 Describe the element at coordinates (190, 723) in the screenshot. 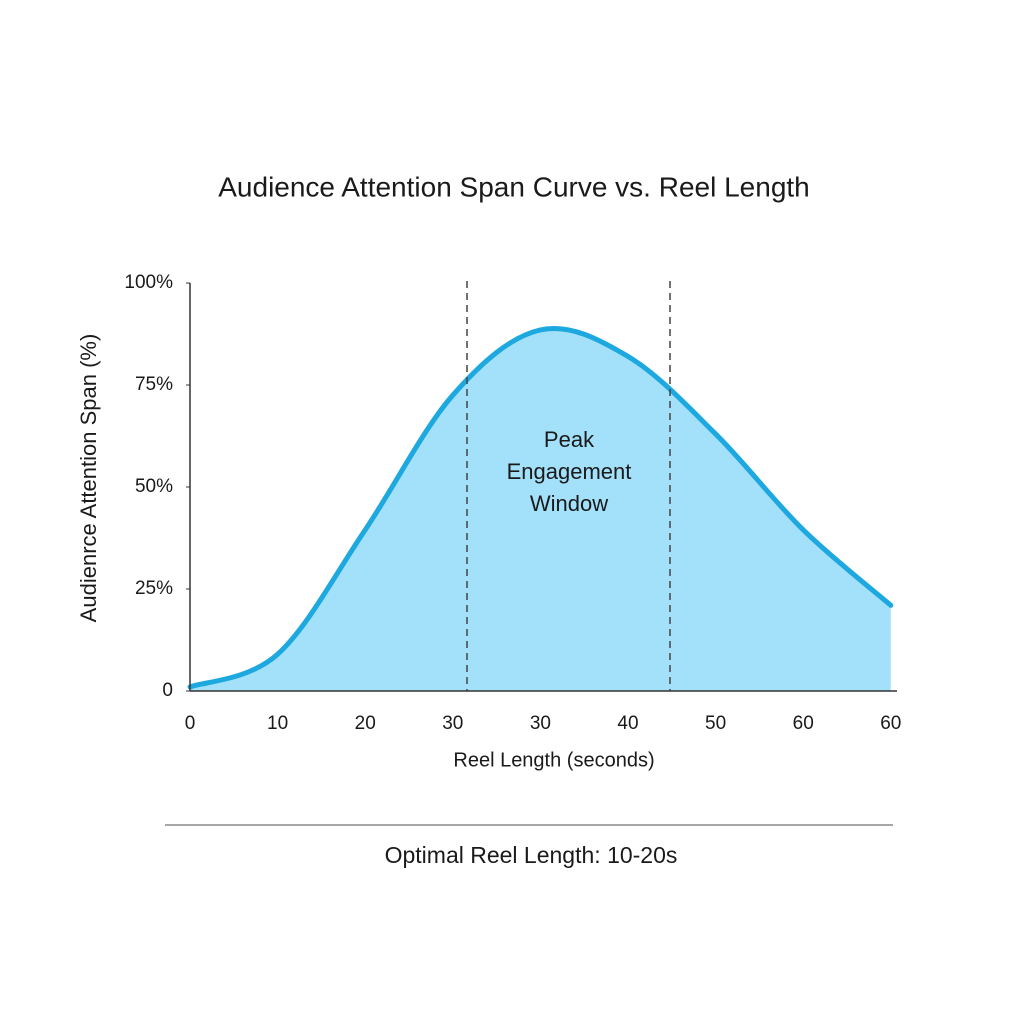

I see `x-tick-label: 0` at that location.